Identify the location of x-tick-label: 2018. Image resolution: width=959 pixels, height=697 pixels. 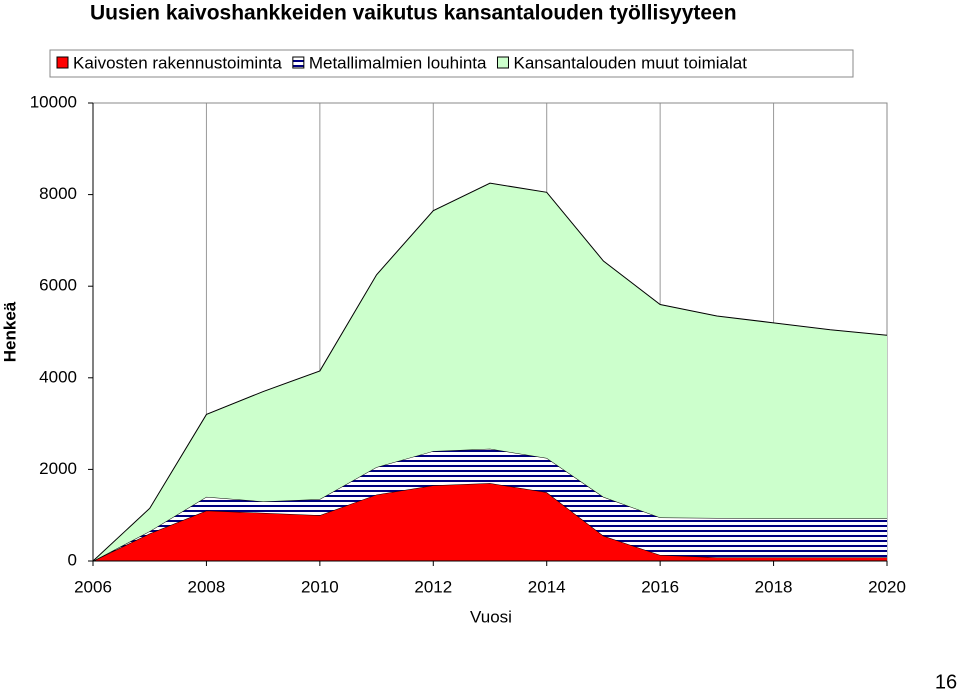
(774, 586).